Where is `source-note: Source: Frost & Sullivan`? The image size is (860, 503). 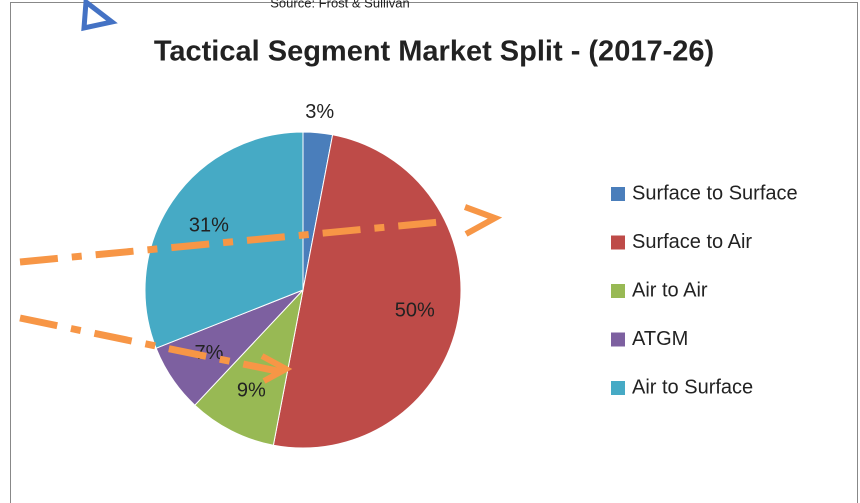
source-note: Source: Frost & Sullivan is located at coordinates (339, 5).